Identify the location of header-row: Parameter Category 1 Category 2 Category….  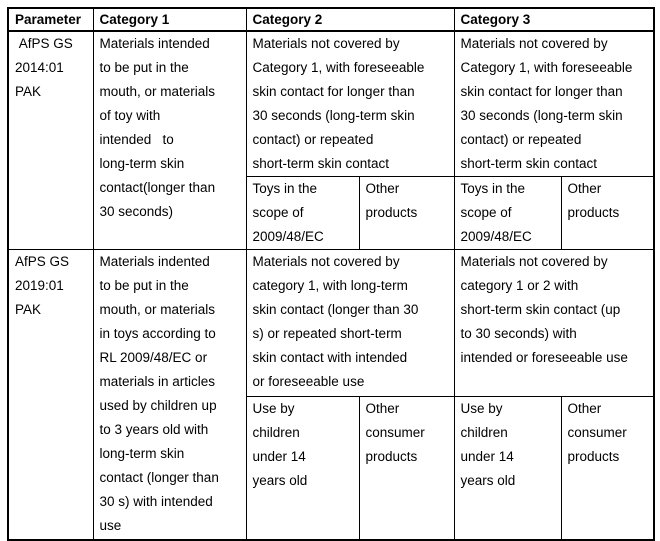
(331, 19).